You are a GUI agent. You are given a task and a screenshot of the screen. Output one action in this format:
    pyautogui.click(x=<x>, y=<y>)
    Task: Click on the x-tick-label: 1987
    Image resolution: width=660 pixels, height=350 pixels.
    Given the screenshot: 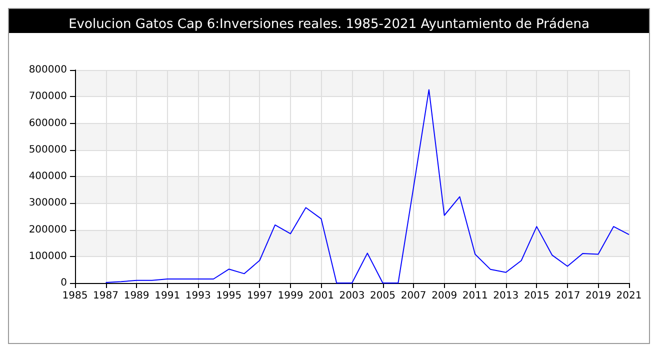 What is the action you would take?
    pyautogui.click(x=106, y=296)
    